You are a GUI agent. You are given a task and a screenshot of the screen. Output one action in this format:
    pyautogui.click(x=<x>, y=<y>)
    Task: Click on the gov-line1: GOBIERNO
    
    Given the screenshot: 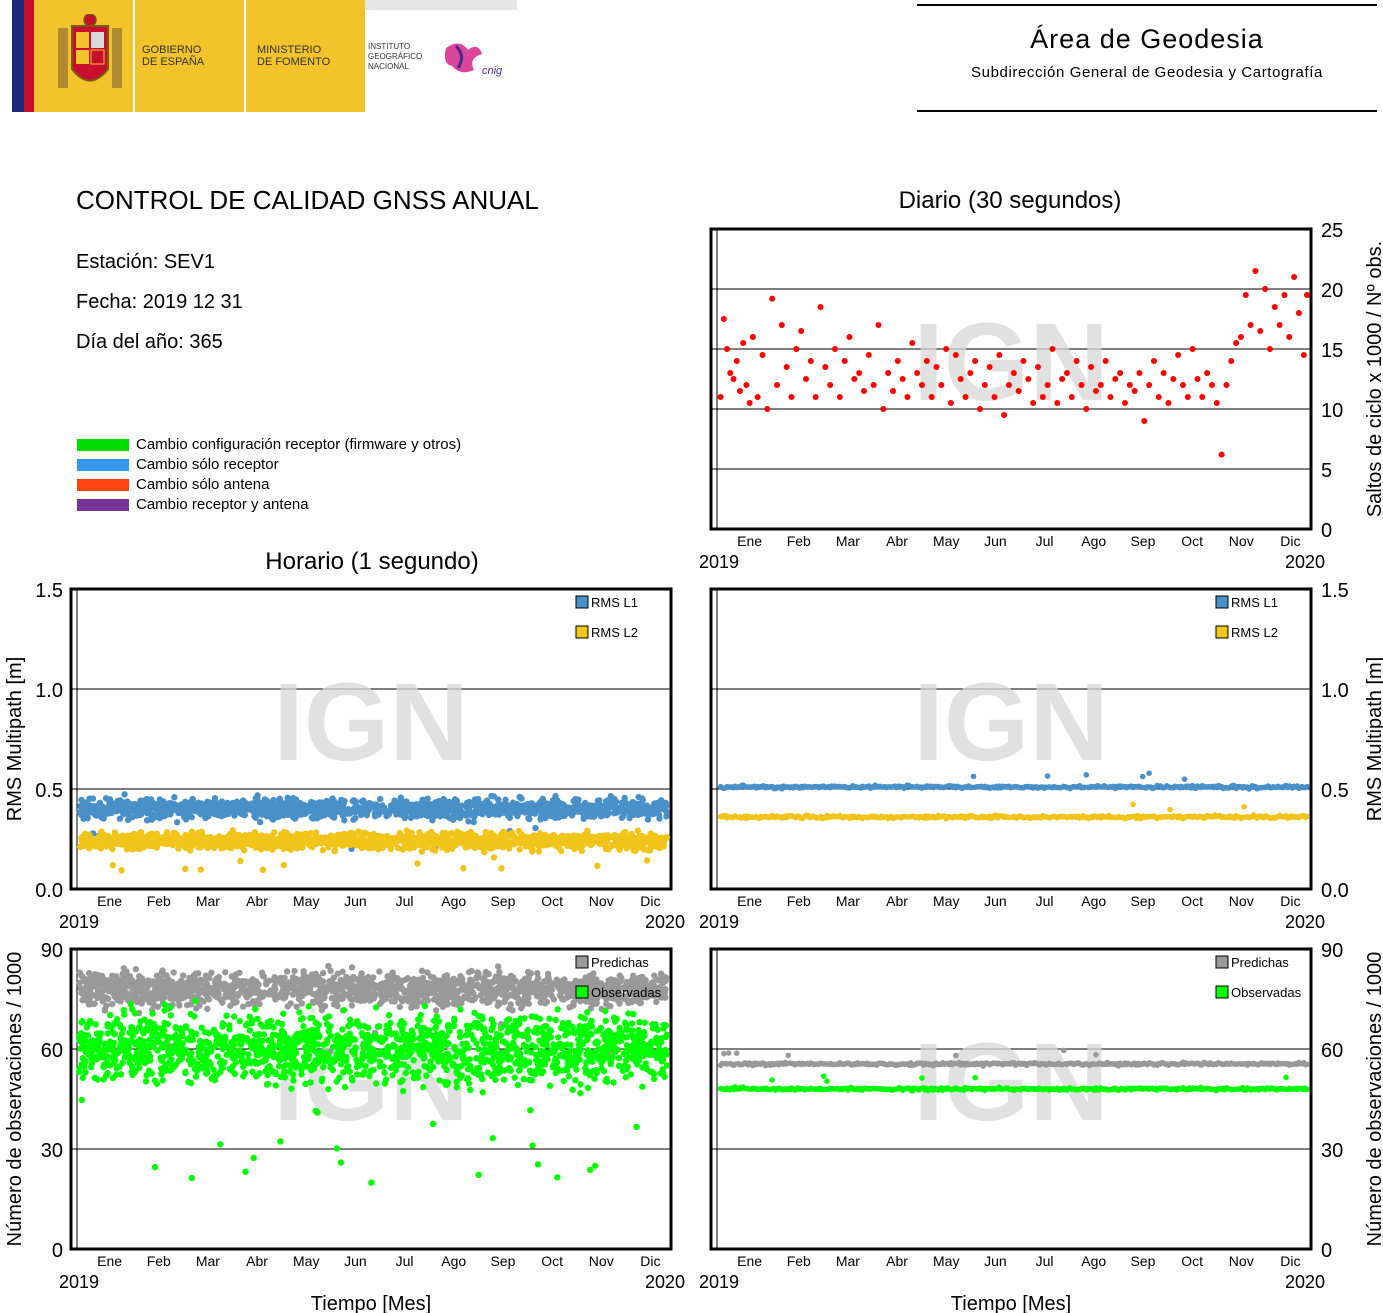 What is the action you would take?
    pyautogui.click(x=172, y=50)
    